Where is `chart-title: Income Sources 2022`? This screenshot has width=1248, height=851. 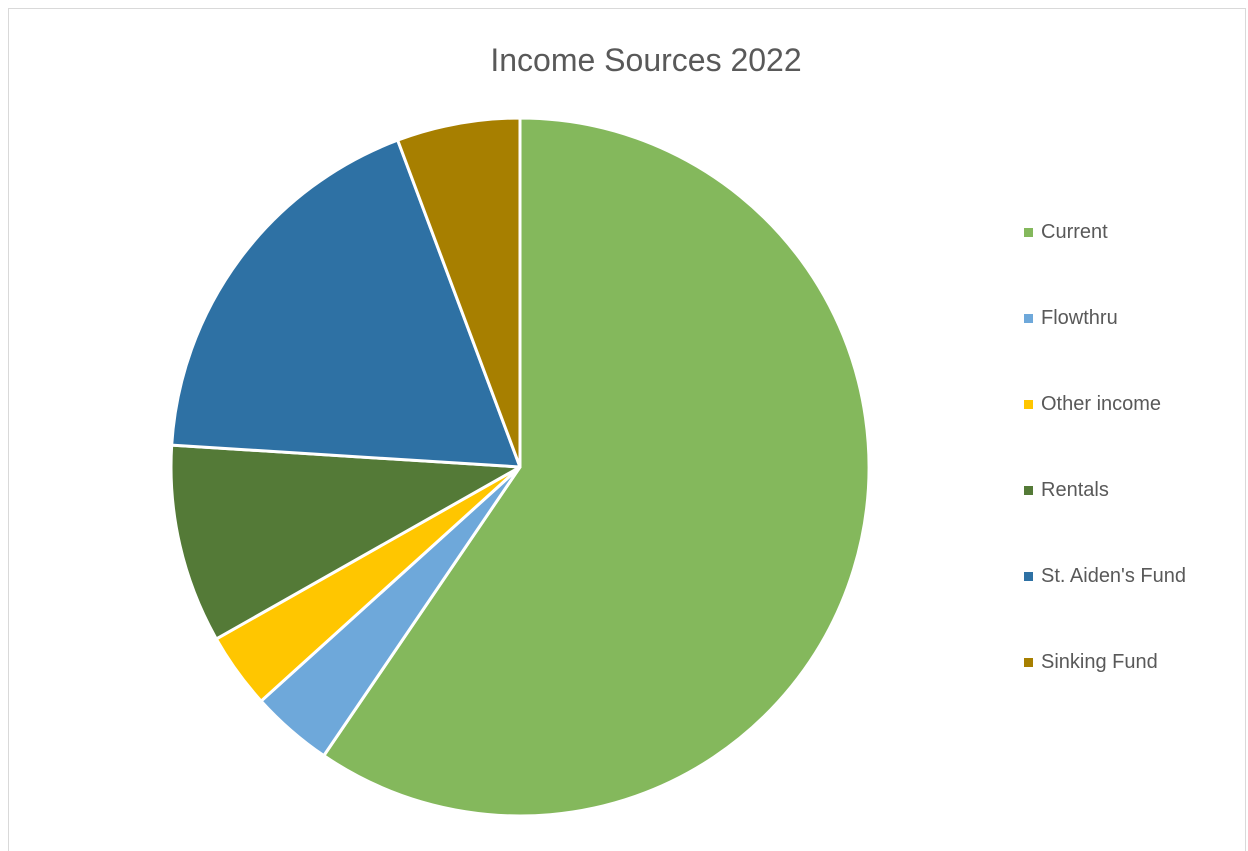
chart-title: Income Sources 2022 is located at coordinates (646, 60).